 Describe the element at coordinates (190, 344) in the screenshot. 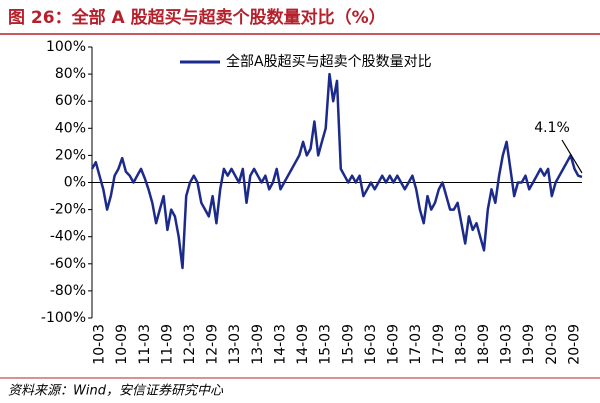

I see `x-tick-label: 12-03` at that location.